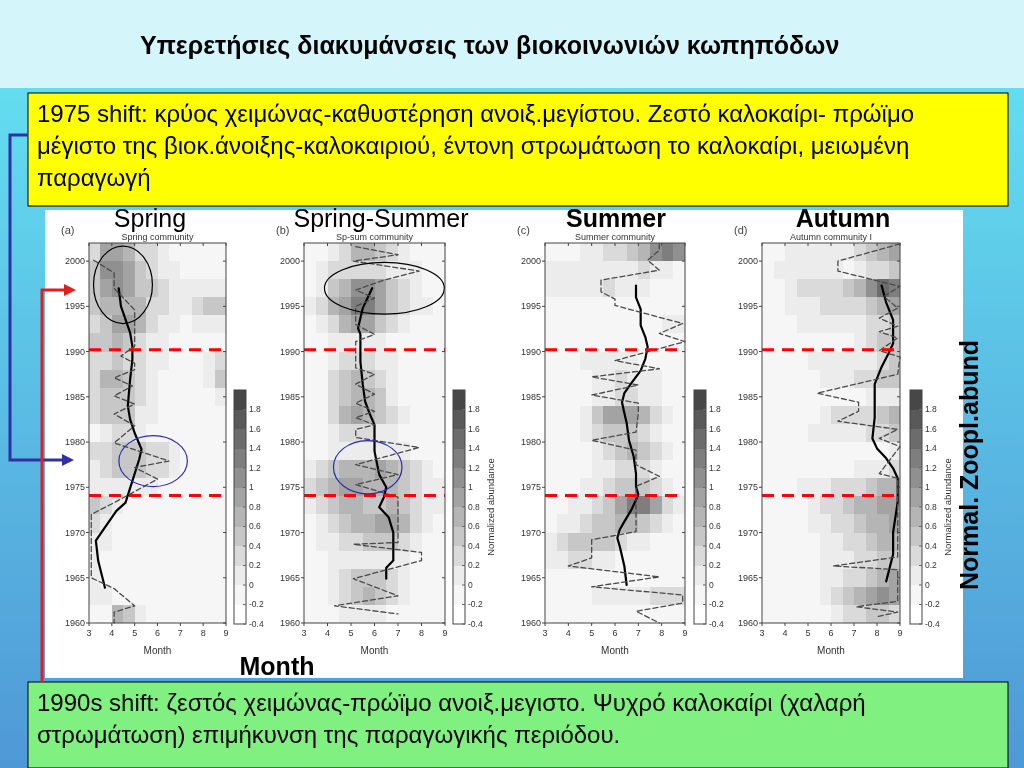  What do you see at coordinates (615, 237) in the screenshot?
I see `chart-subtitle: Summer community` at bounding box center [615, 237].